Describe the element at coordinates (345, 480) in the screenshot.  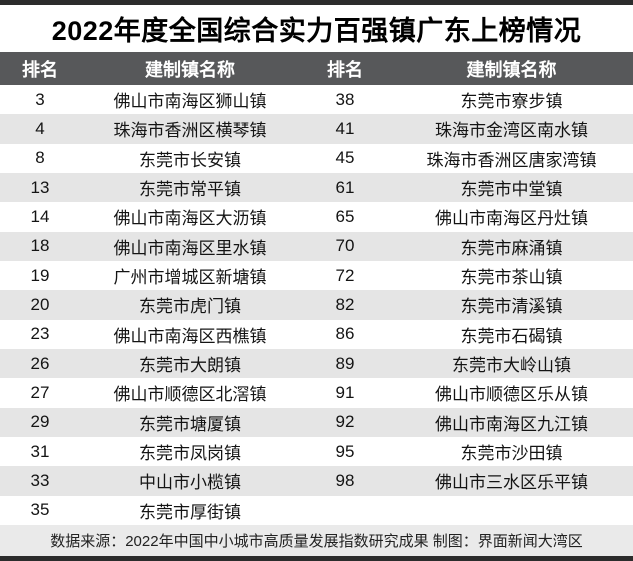
I see `rank-cell: 98` at that location.